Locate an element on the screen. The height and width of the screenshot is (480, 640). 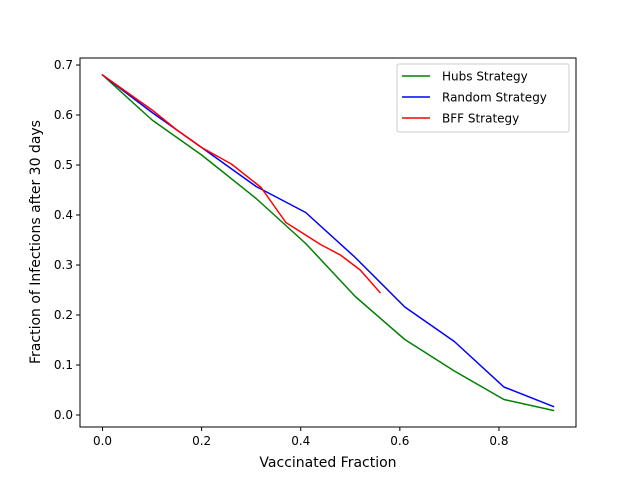
y-tick-label: 0.2 is located at coordinates (63, 315).